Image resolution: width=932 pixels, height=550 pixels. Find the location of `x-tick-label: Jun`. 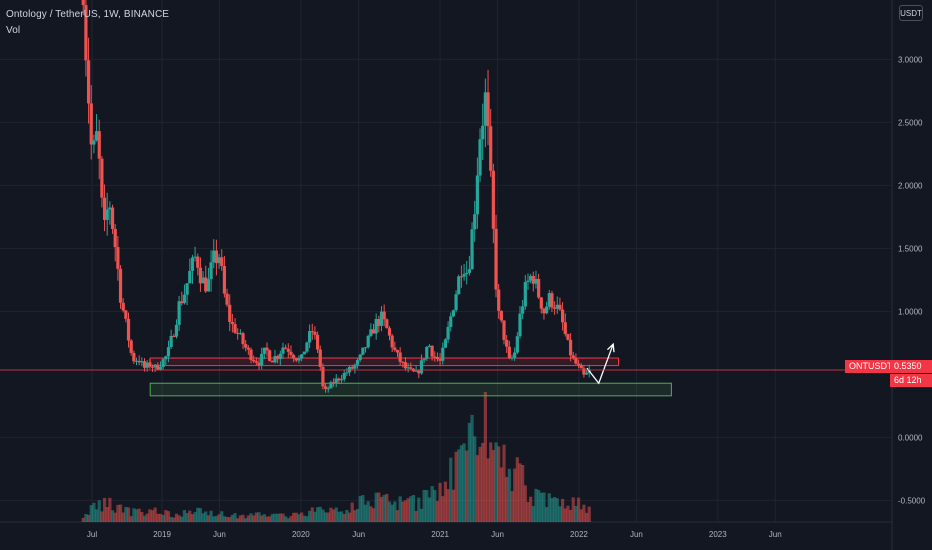

x-tick-label: Jun is located at coordinates (497, 534).